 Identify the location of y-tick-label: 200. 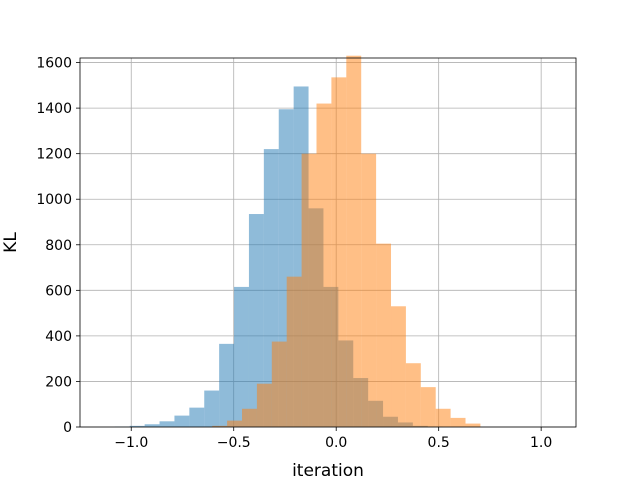
(58, 382).